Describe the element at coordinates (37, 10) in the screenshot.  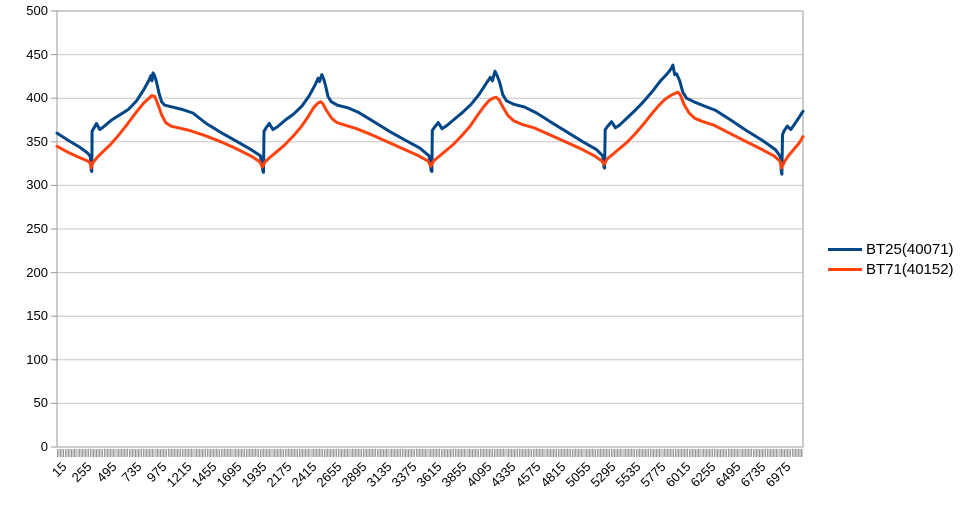
I see `y-axis-tick-label: 500` at that location.